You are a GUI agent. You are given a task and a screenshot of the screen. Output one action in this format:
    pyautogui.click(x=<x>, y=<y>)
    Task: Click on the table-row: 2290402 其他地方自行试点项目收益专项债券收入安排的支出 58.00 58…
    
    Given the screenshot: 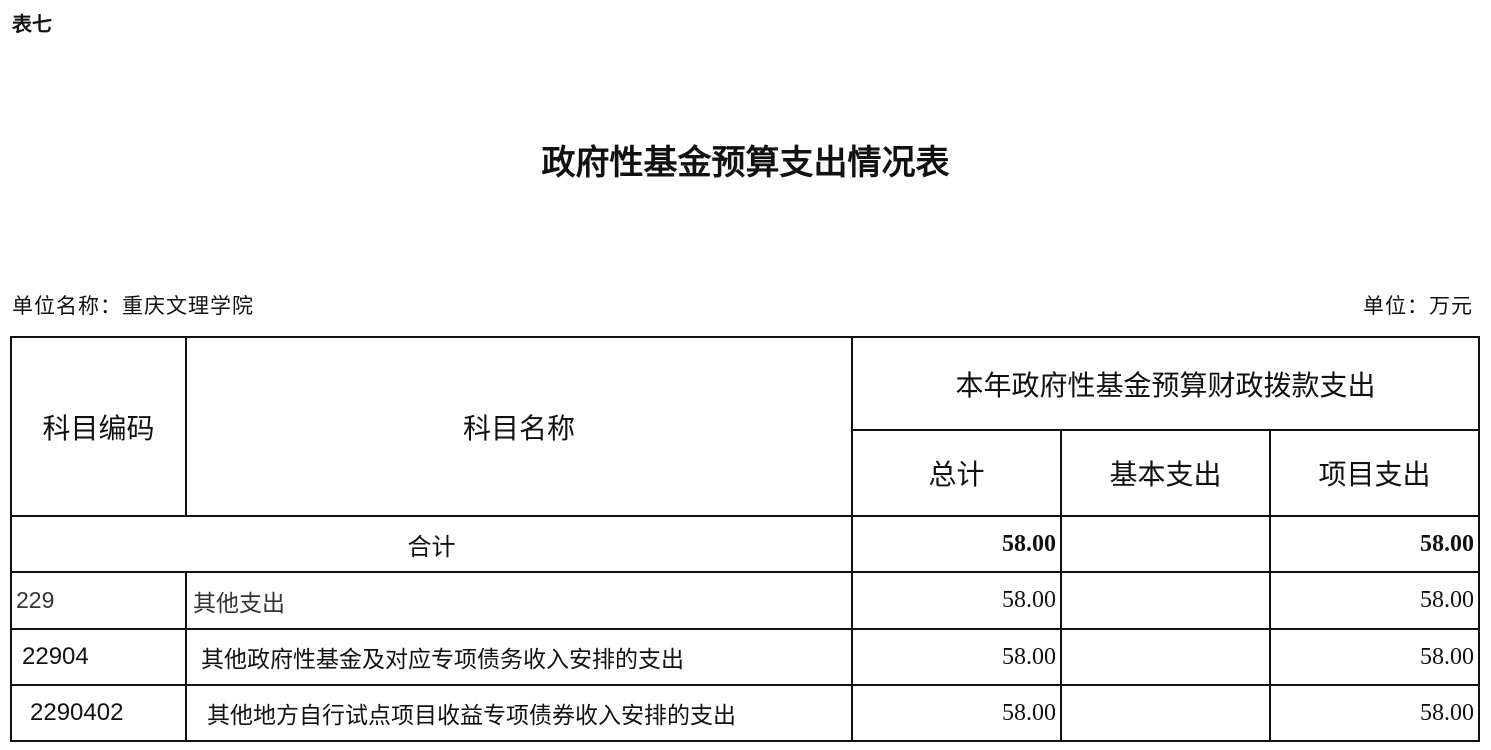 What is the action you would take?
    pyautogui.click(x=745, y=713)
    